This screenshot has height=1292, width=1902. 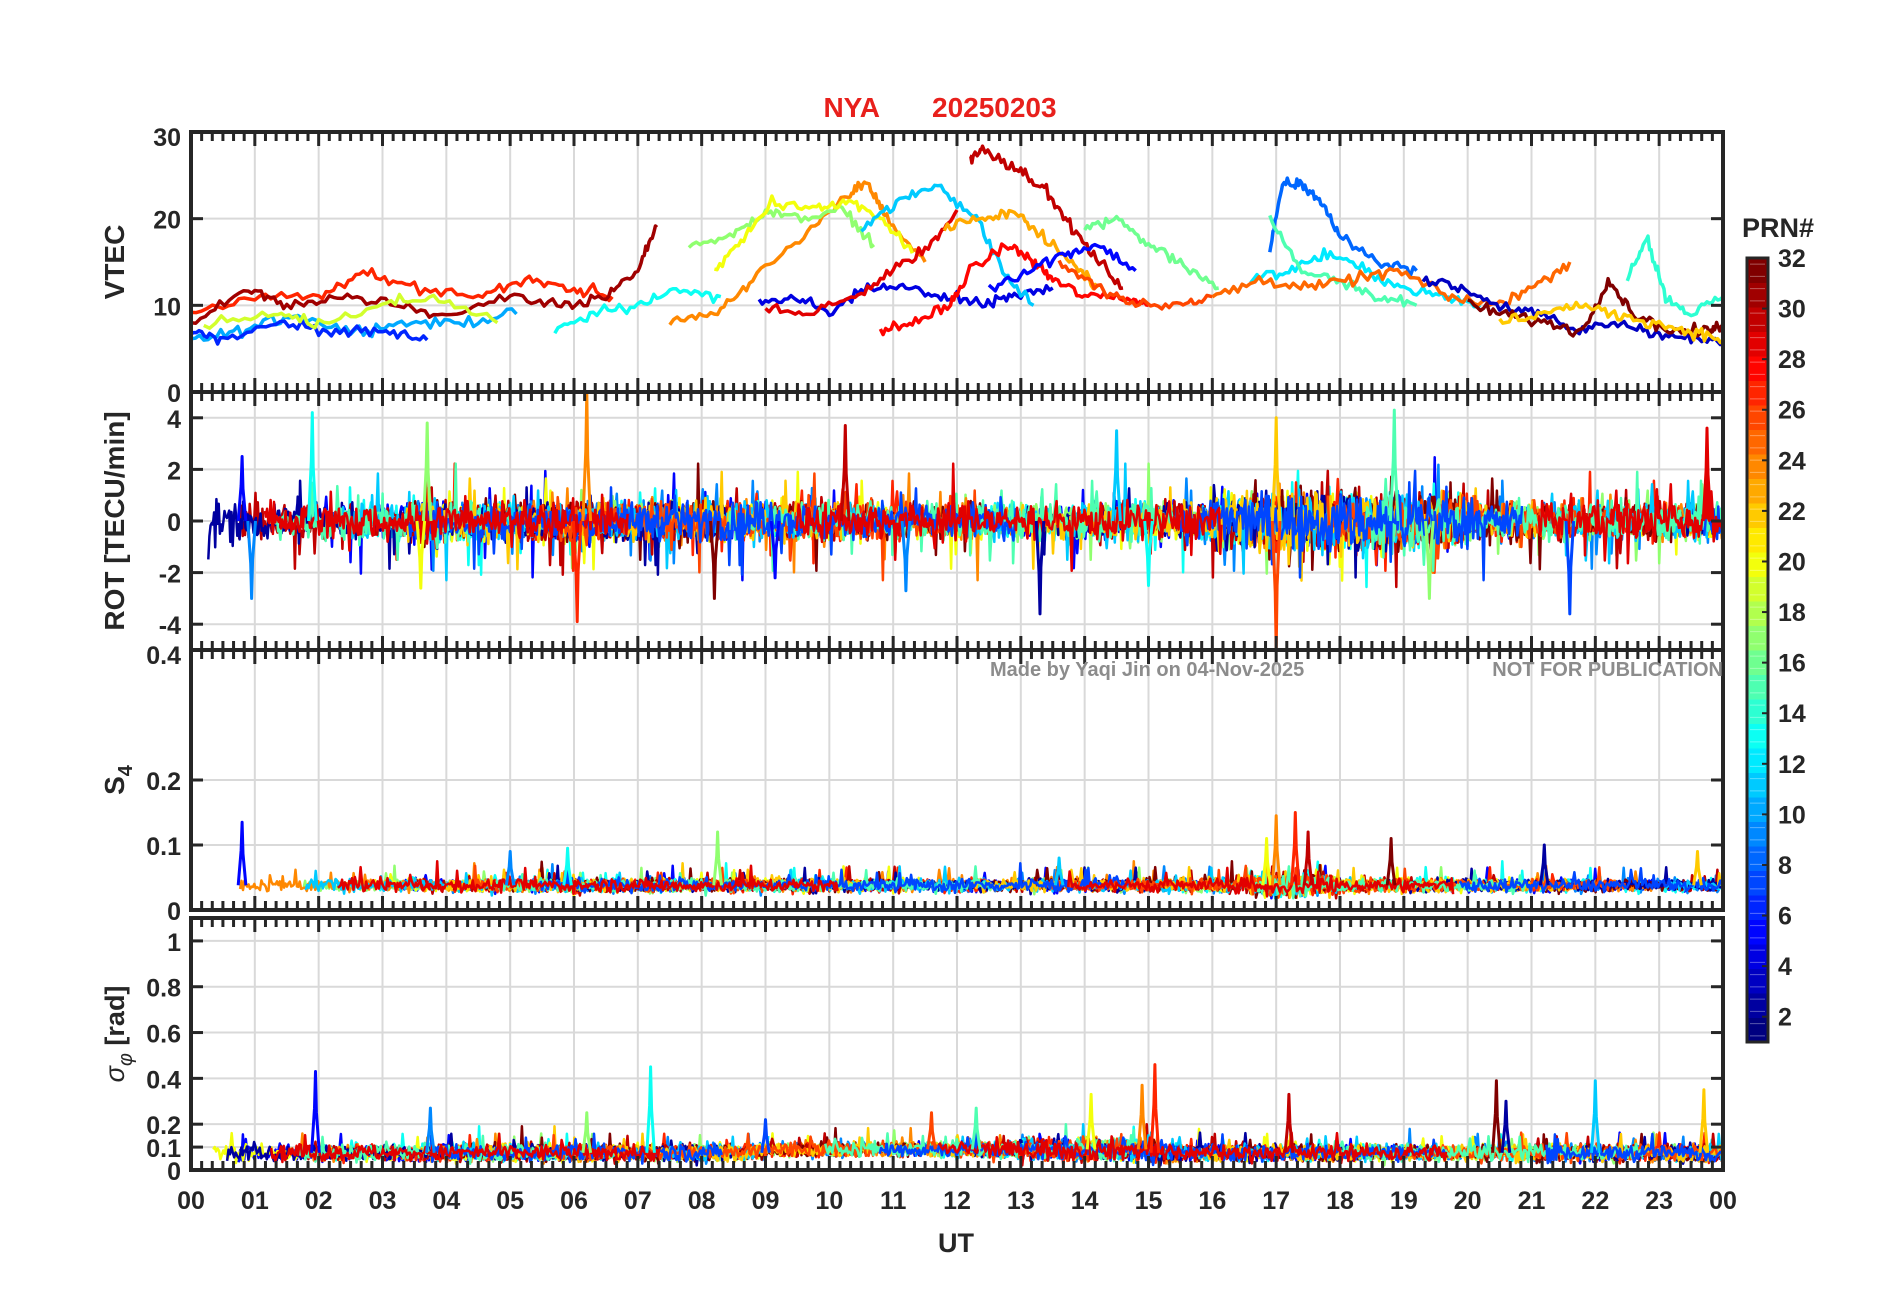 What do you see at coordinates (994, 107) in the screenshot?
I see `title-date: 20250203` at bounding box center [994, 107].